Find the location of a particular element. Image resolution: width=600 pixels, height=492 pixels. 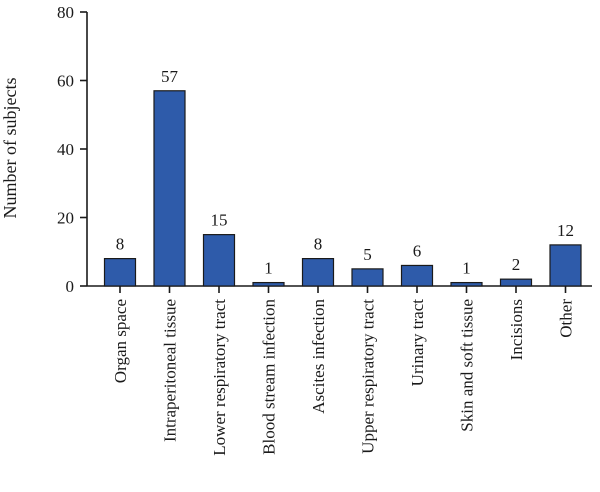

y-tick-label: 60 is located at coordinates (65, 81).